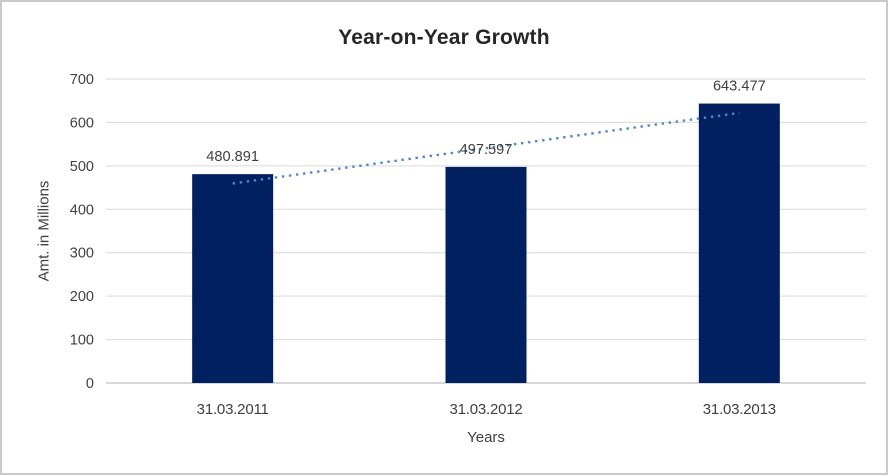  What do you see at coordinates (233, 278) in the screenshot?
I see `bar-31.03.2011` at bounding box center [233, 278].